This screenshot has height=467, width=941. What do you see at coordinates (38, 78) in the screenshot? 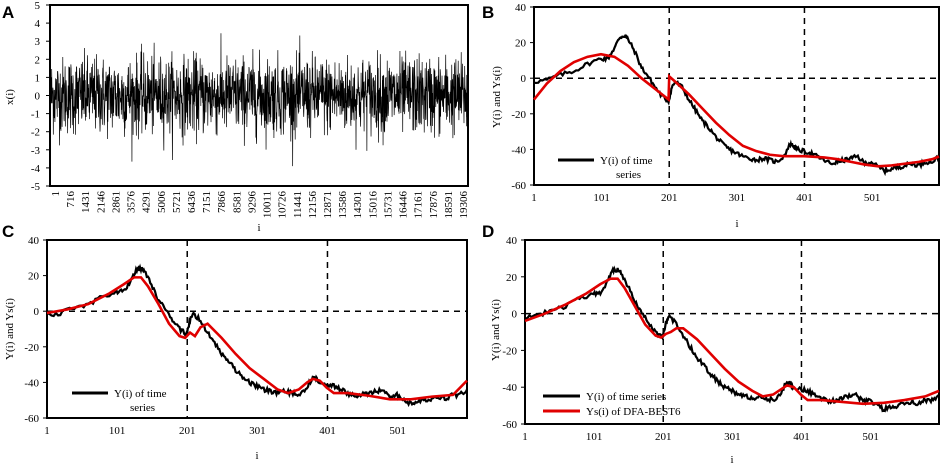
I see `panel-a-y-tick-label: 1` at bounding box center [38, 78].